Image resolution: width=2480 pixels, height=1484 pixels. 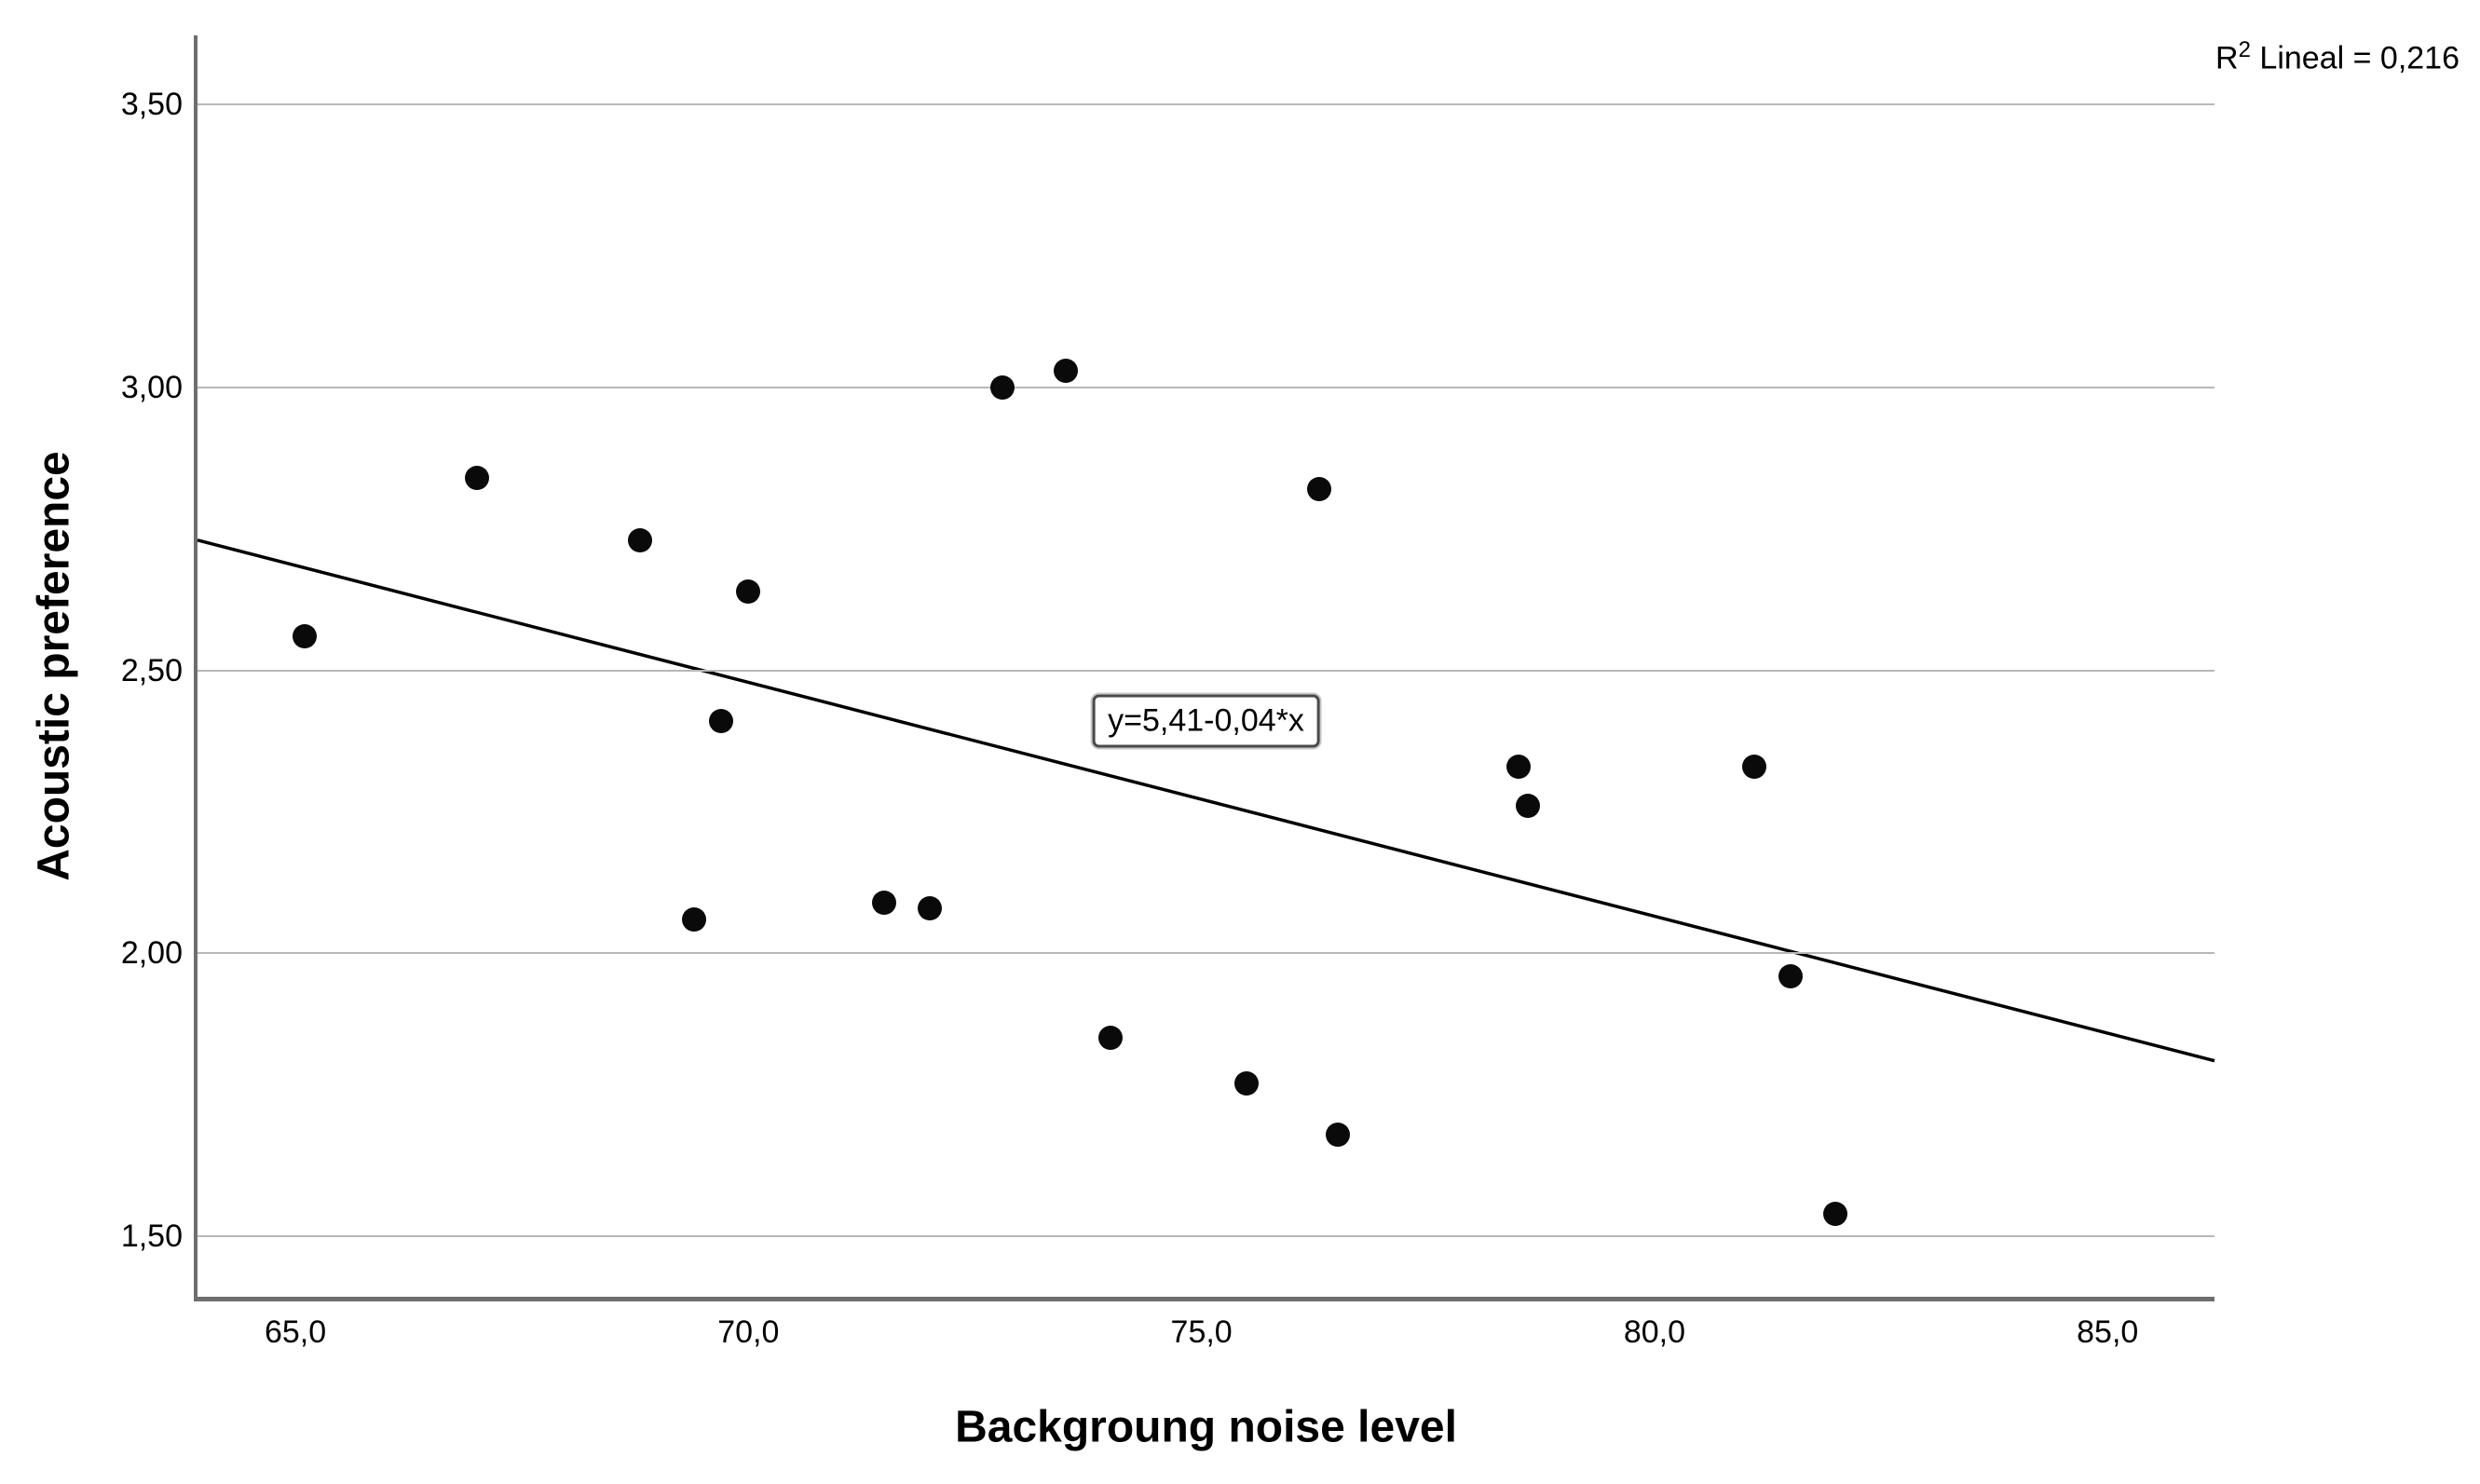 What do you see at coordinates (196, 668) in the screenshot?
I see `y-axis-line` at bounding box center [196, 668].